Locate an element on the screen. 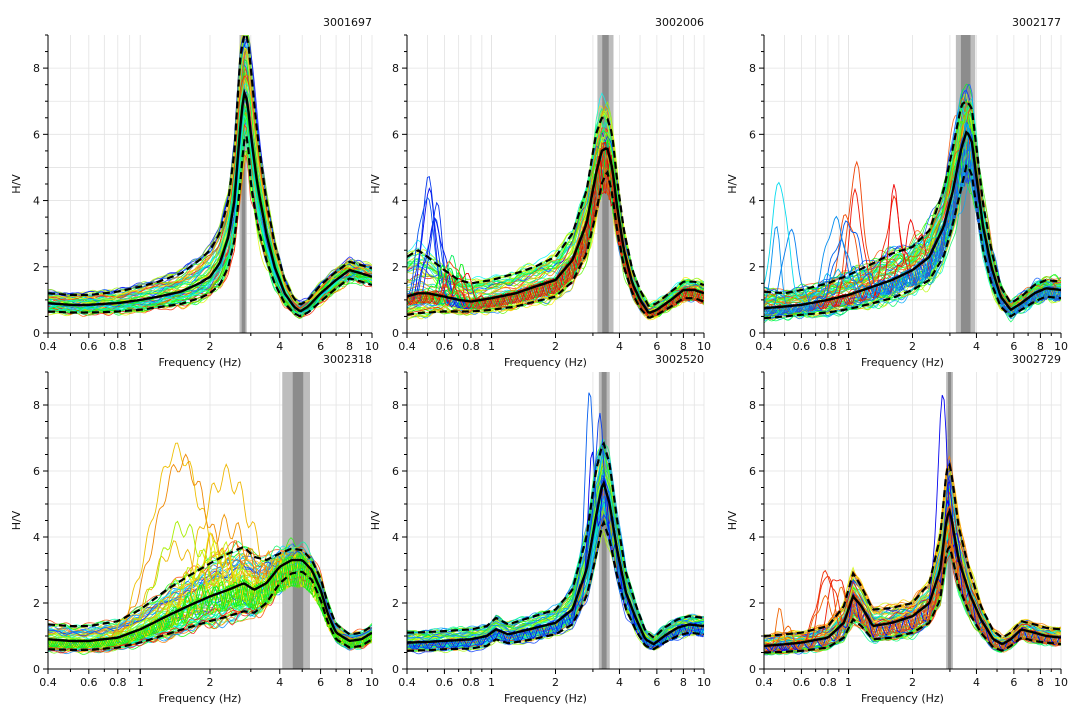 The image size is (1080, 728). station-label: 3002318 is located at coordinates (347, 359).